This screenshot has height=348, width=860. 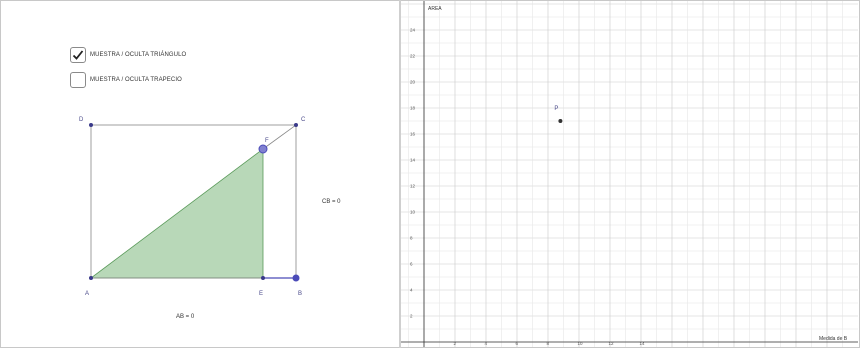 What do you see at coordinates (261, 294) in the screenshot?
I see `label-e: E` at bounding box center [261, 294].